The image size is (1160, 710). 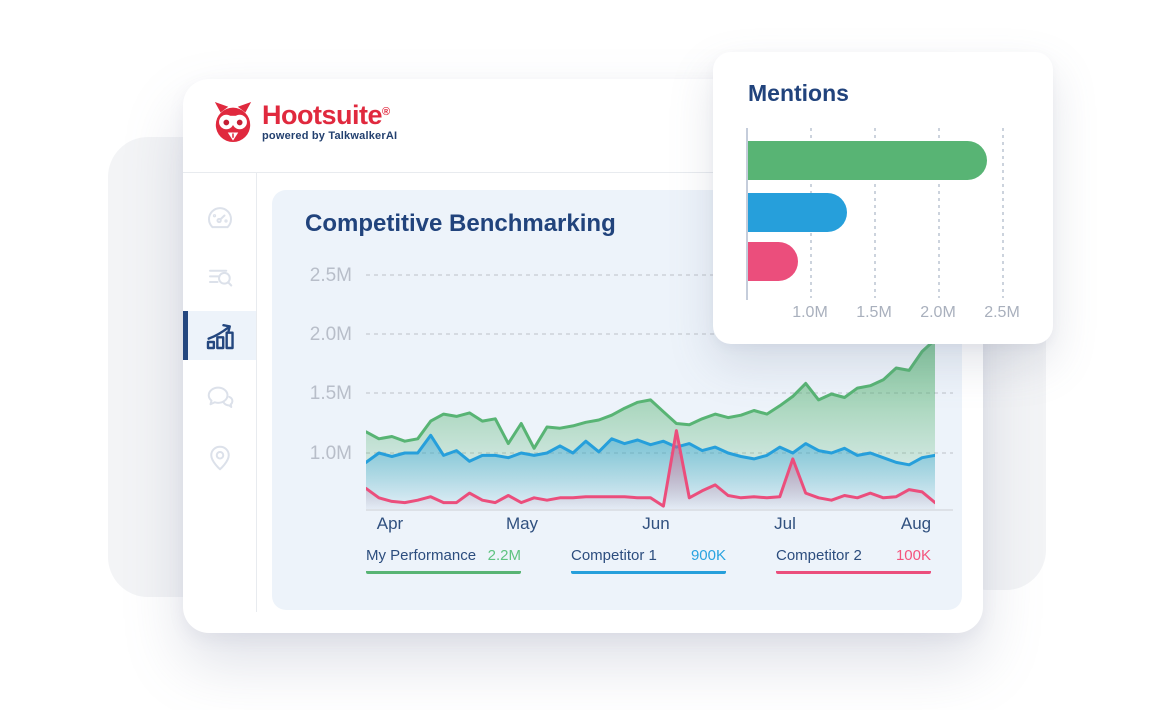 What do you see at coordinates (330, 334) in the screenshot?
I see `y-tick-label: 2.0M` at bounding box center [330, 334].